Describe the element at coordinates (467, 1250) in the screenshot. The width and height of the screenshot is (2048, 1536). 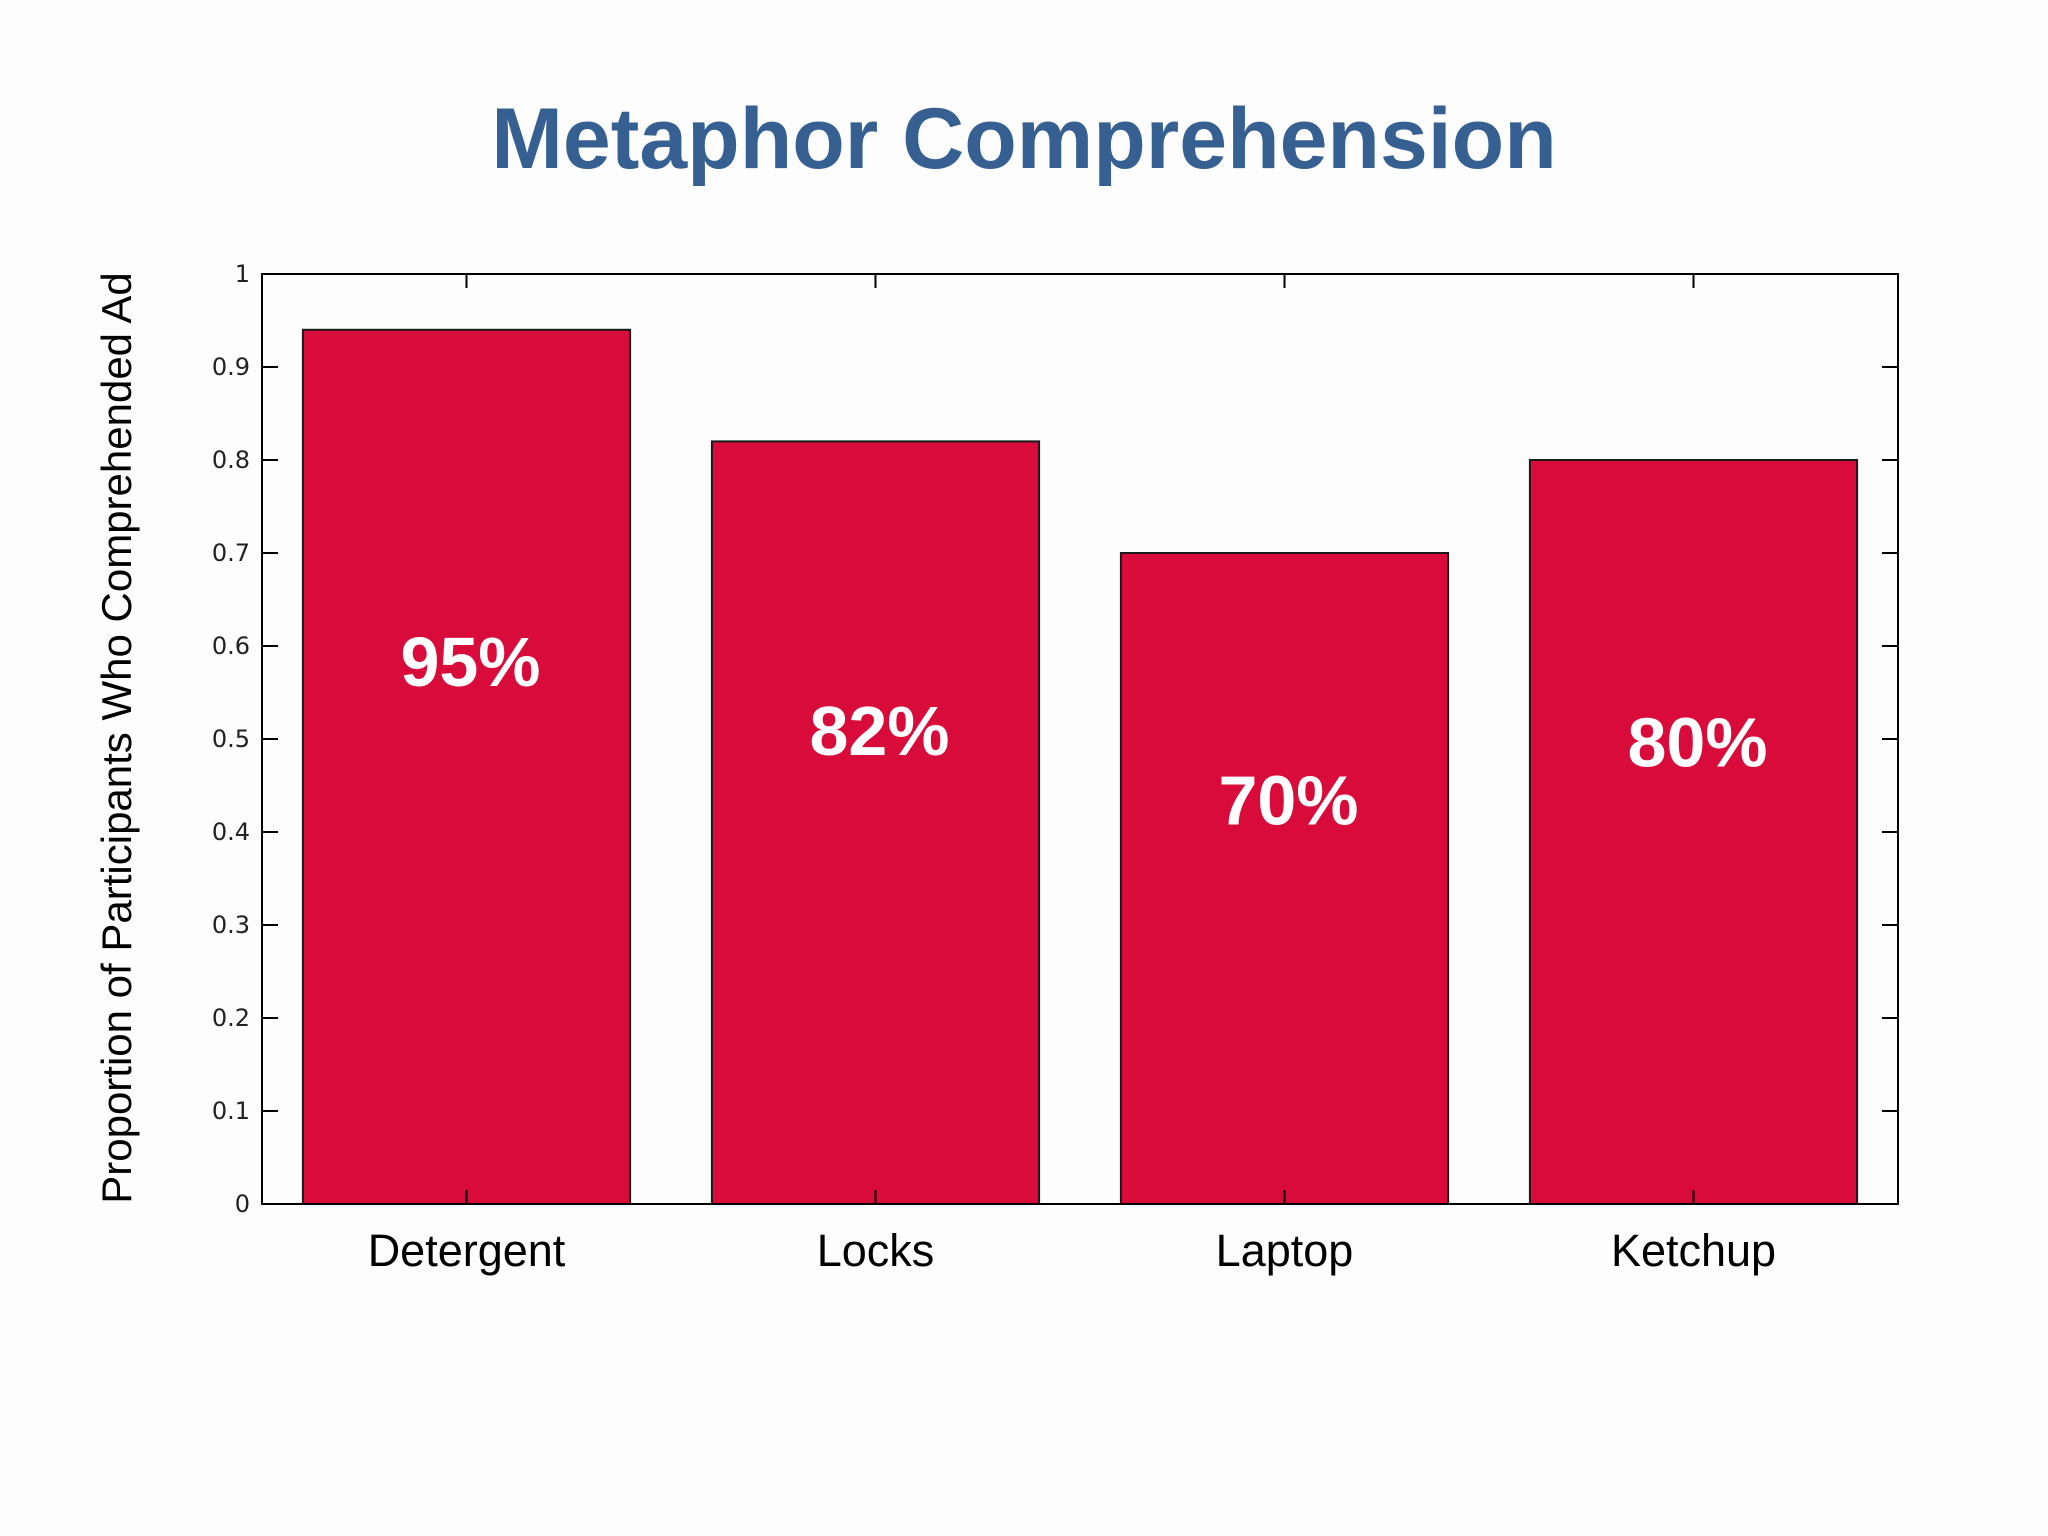
I see `x-tick-label-detergent: Detergent` at that location.